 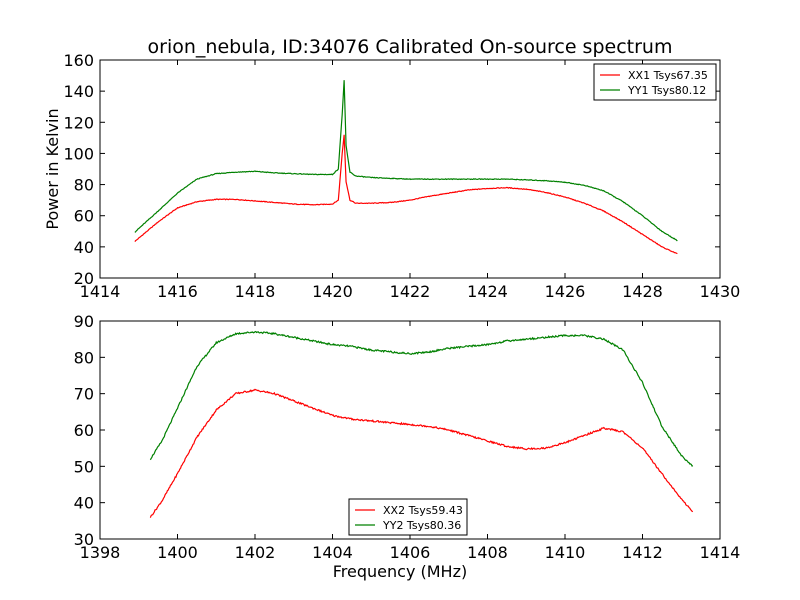 I want to click on y-tick-label: 70, so click(x=84, y=394).